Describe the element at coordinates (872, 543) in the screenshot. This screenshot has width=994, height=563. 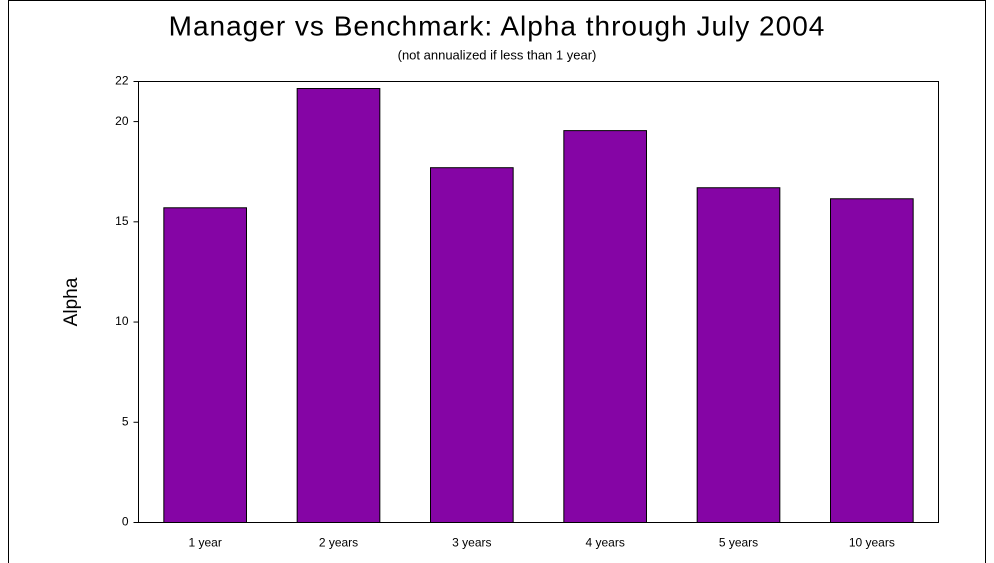
I see `x-tick-label: 10 years` at that location.